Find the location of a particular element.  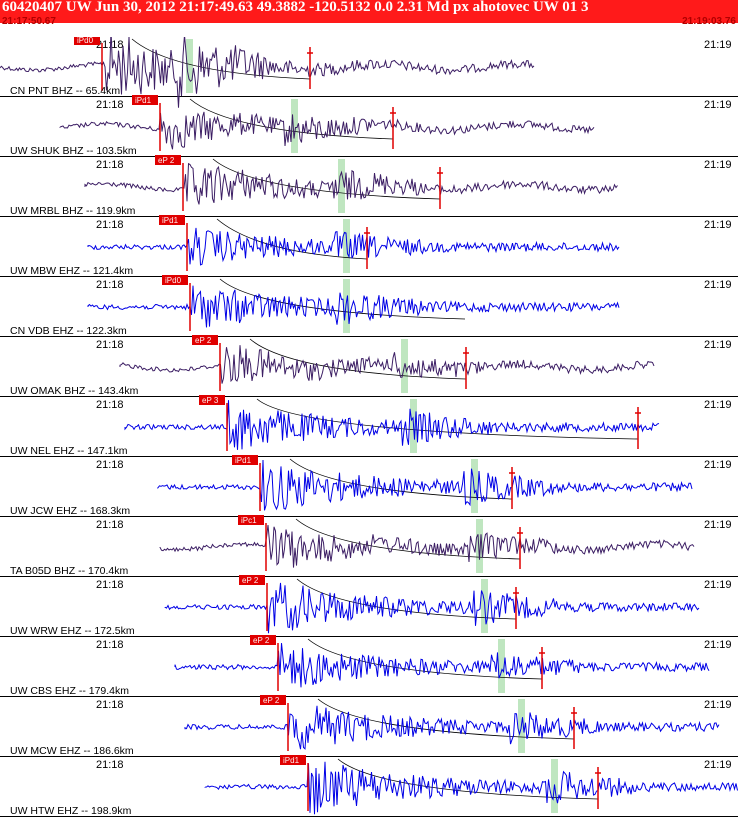

start-time: 21:17:50.67 is located at coordinates (29, 21).